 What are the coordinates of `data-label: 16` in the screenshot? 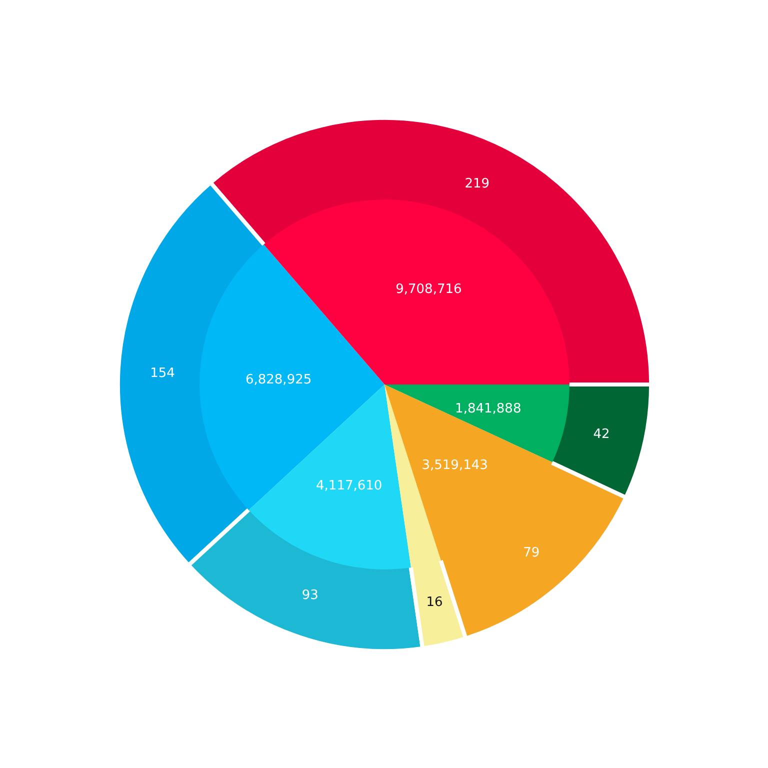 It's located at (434, 602).